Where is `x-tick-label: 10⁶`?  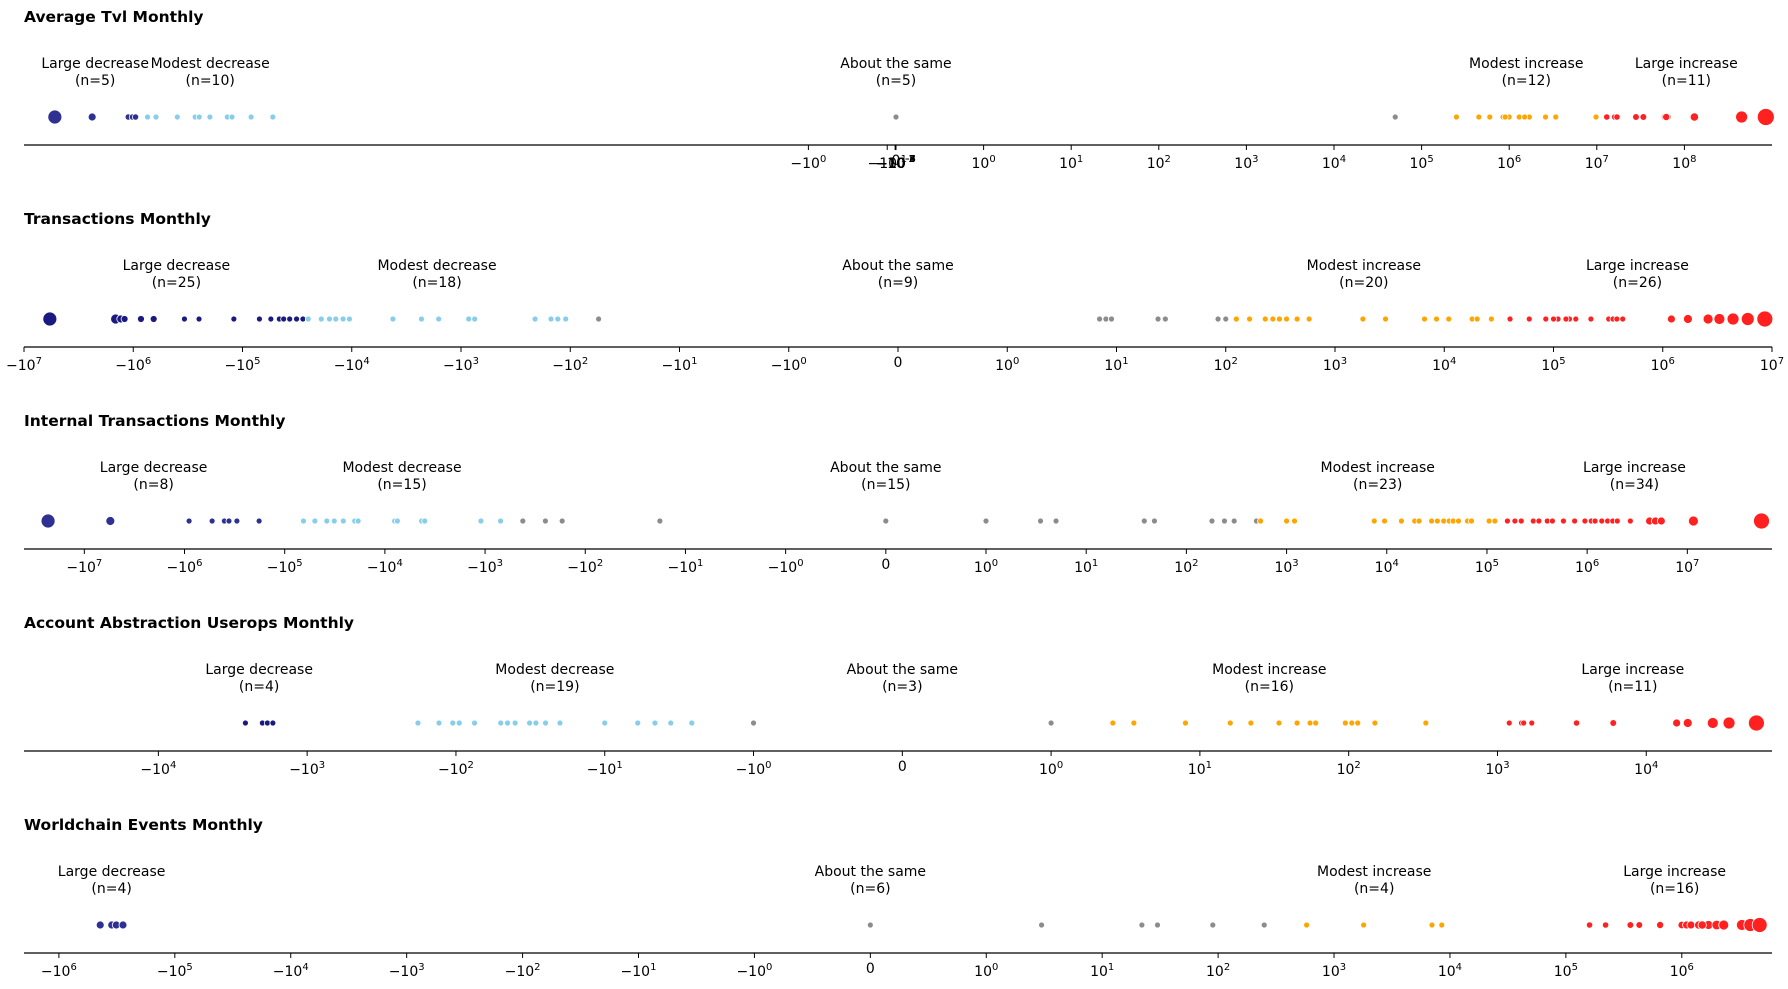
x-tick-label: 10⁶ is located at coordinates (1682, 971).